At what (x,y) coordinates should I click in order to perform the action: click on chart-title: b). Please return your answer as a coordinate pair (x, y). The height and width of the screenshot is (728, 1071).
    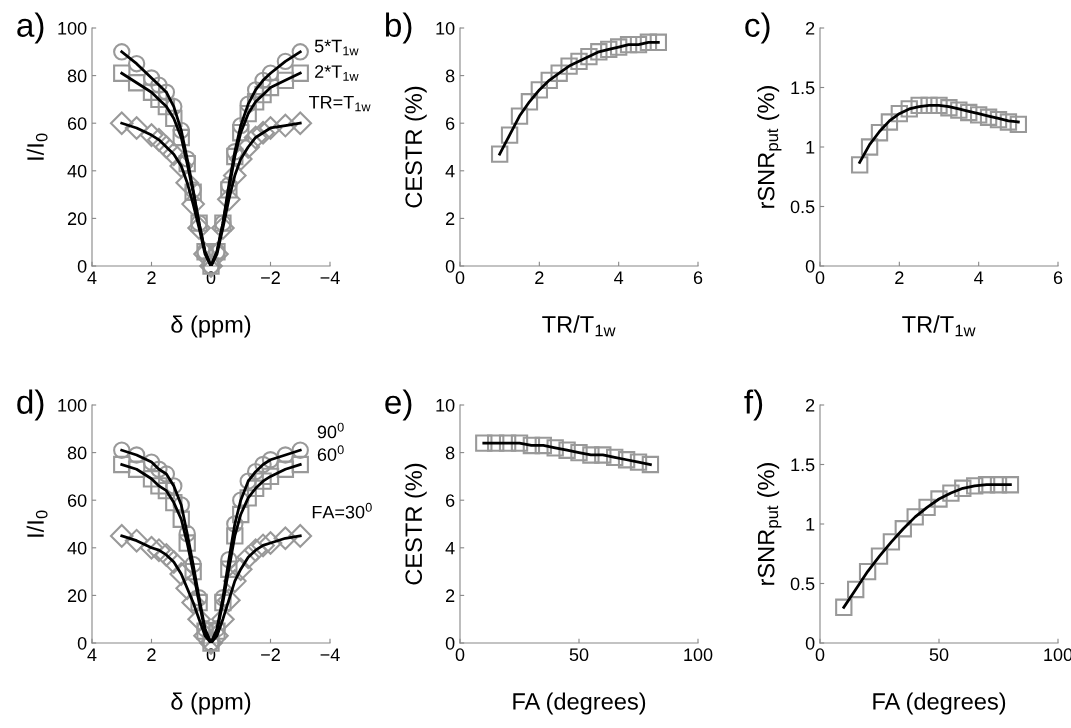
    Looking at the image, I should click on (398, 28).